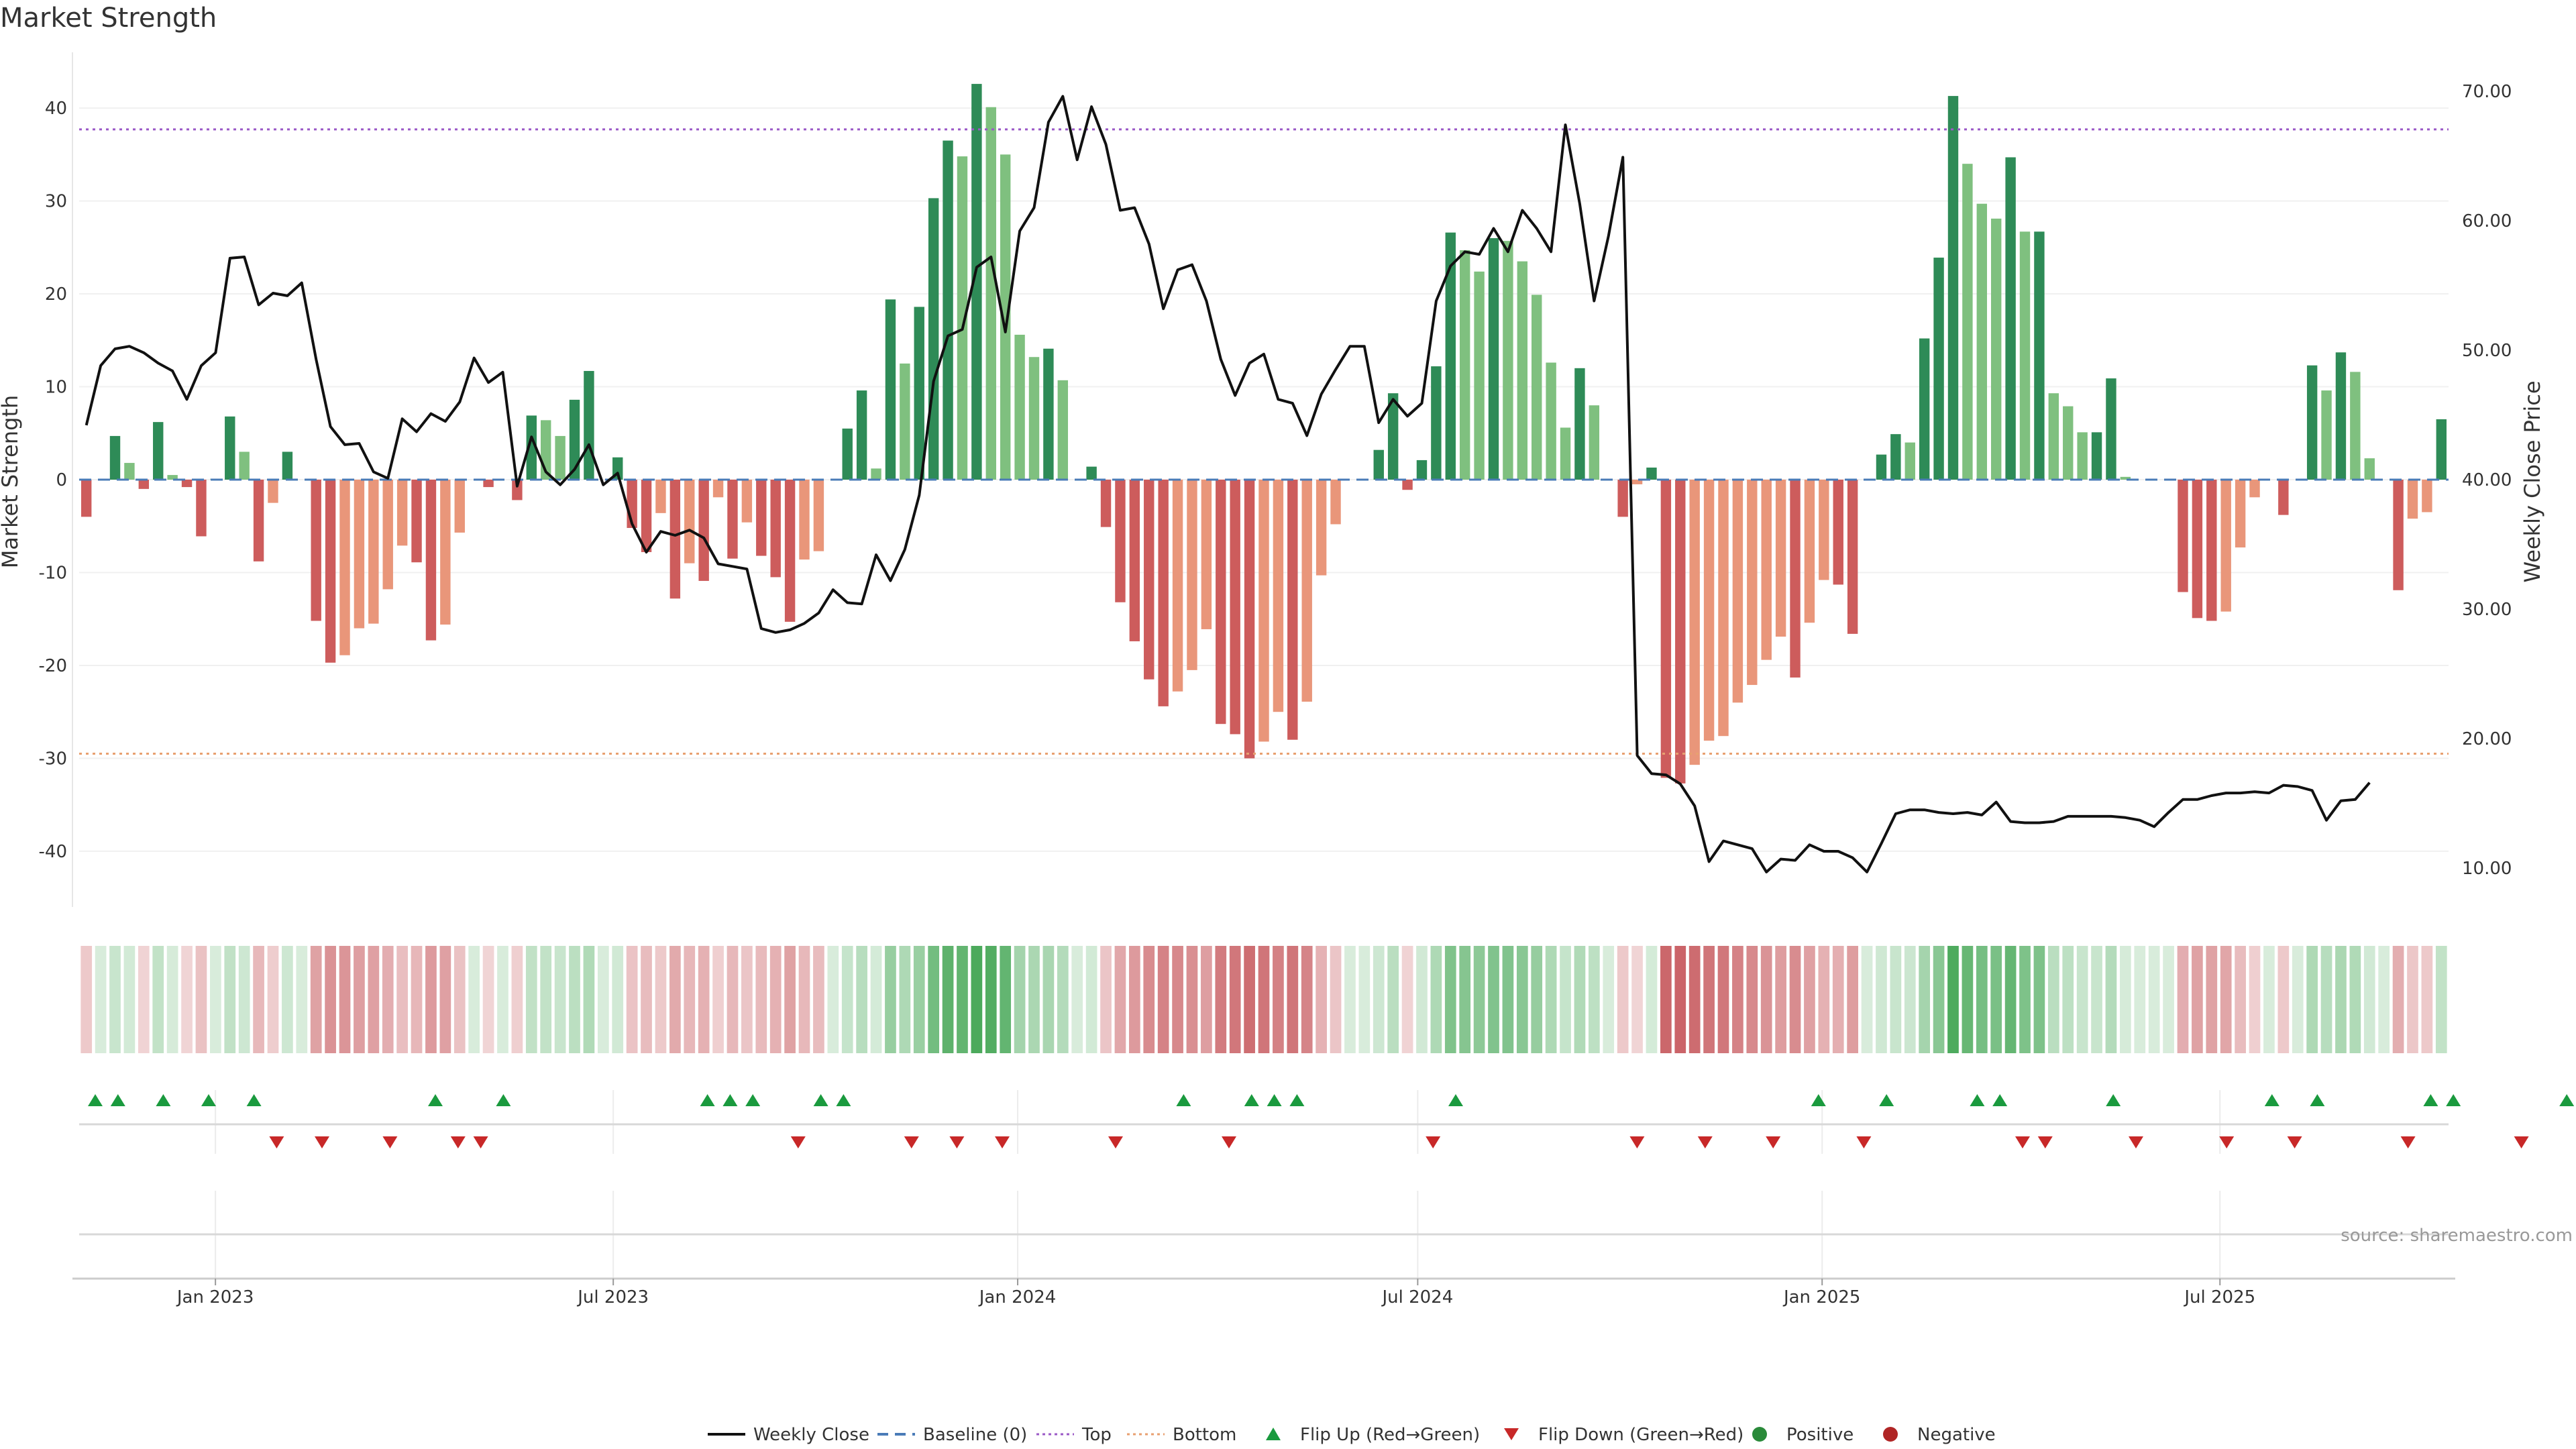 The image size is (2576, 1449). What do you see at coordinates (2487, 739) in the screenshot?
I see `y2-tick-label: 20.00` at bounding box center [2487, 739].